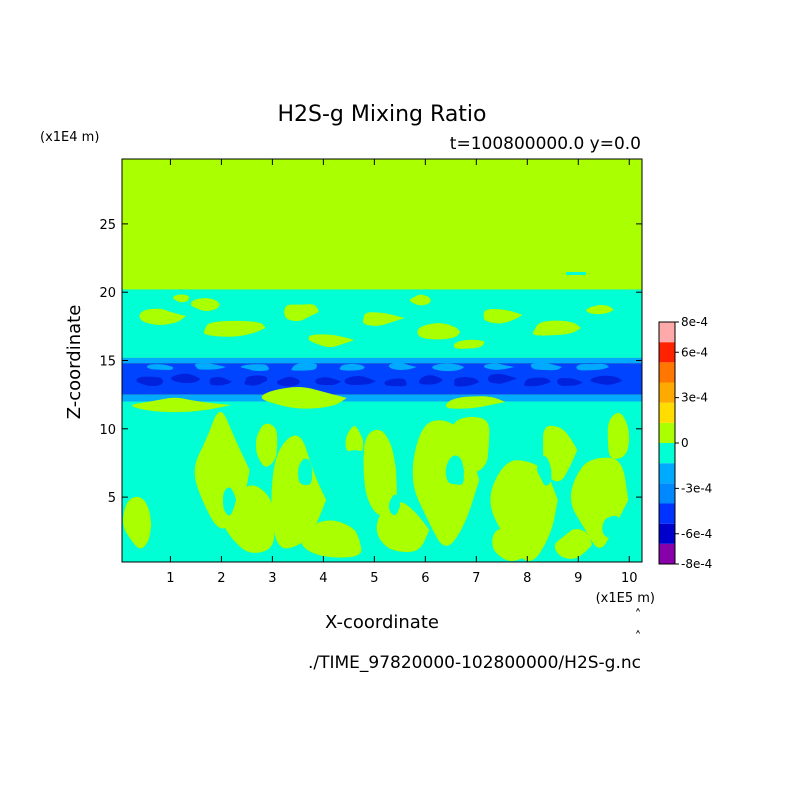 Image resolution: width=804 pixels, height=804 pixels. What do you see at coordinates (527, 578) in the screenshot?
I see `x-tick-label-7: 8` at bounding box center [527, 578].